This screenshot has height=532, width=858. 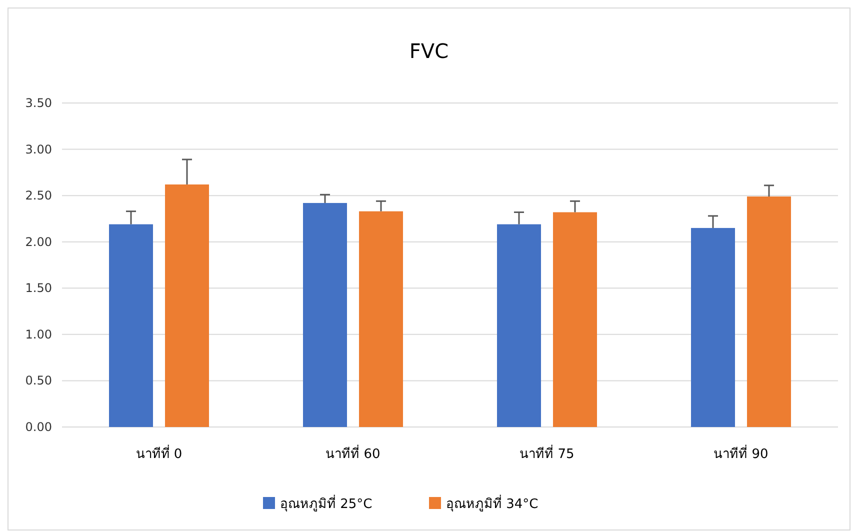 I want to click on x-tick-label: นาทีที่ 75, so click(x=547, y=453).